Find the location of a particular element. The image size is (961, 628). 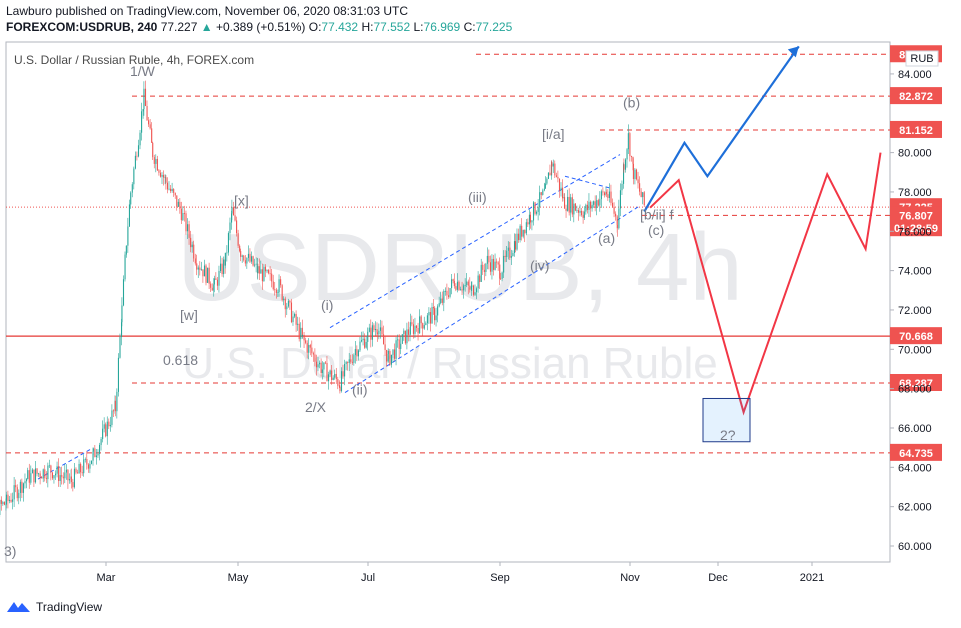

time-axis: Mar May Jul Sep Nov Dec 2021 is located at coordinates (461, 573).